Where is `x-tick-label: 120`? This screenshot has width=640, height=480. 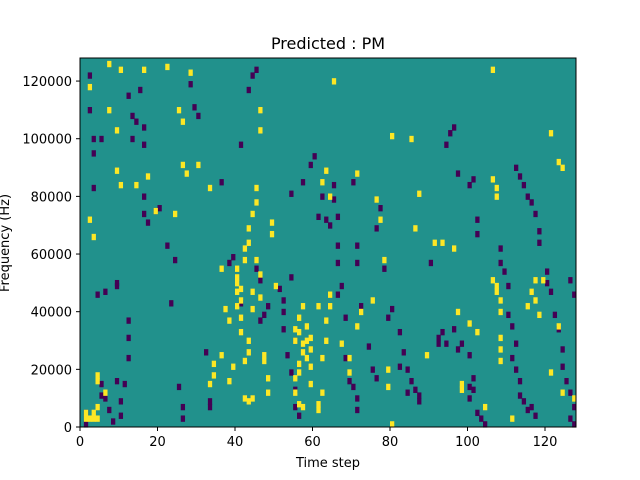 x-tick-label: 120 is located at coordinates (545, 442).